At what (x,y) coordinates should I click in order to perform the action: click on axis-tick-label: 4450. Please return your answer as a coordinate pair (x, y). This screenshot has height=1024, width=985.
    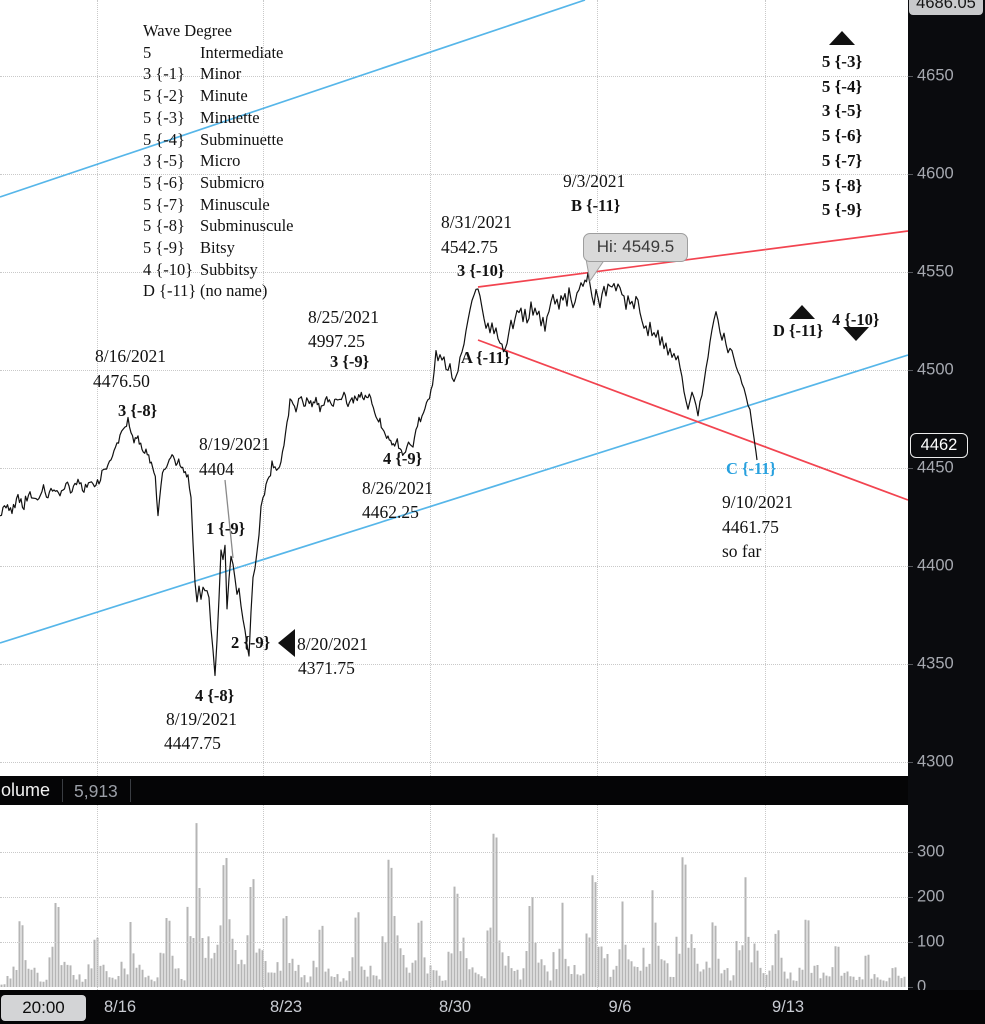
    Looking at the image, I should click on (935, 467).